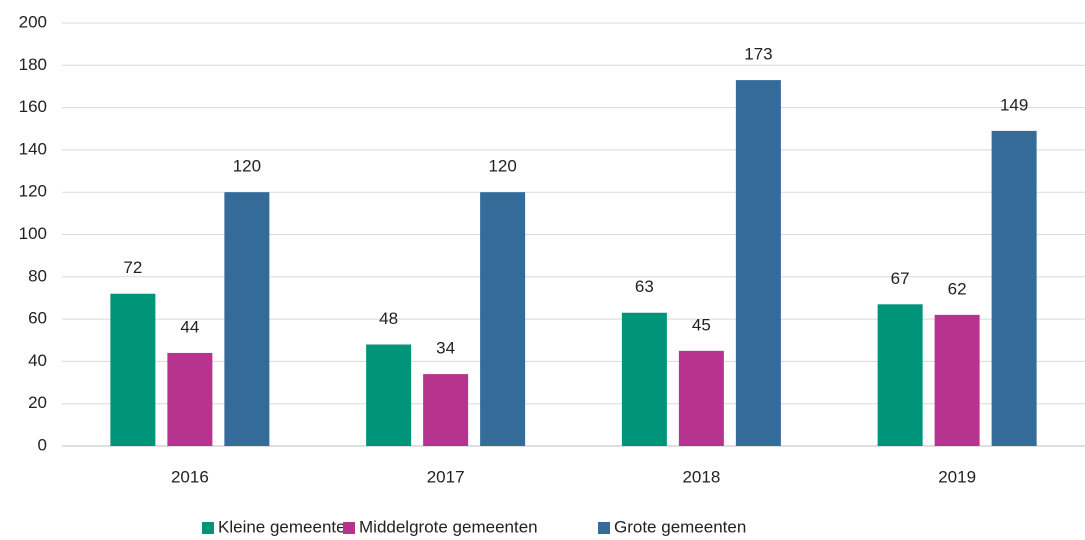 Image resolution: width=1085 pixels, height=540 pixels. Describe the element at coordinates (33, 106) in the screenshot. I see `y-tick-label: 160` at that location.